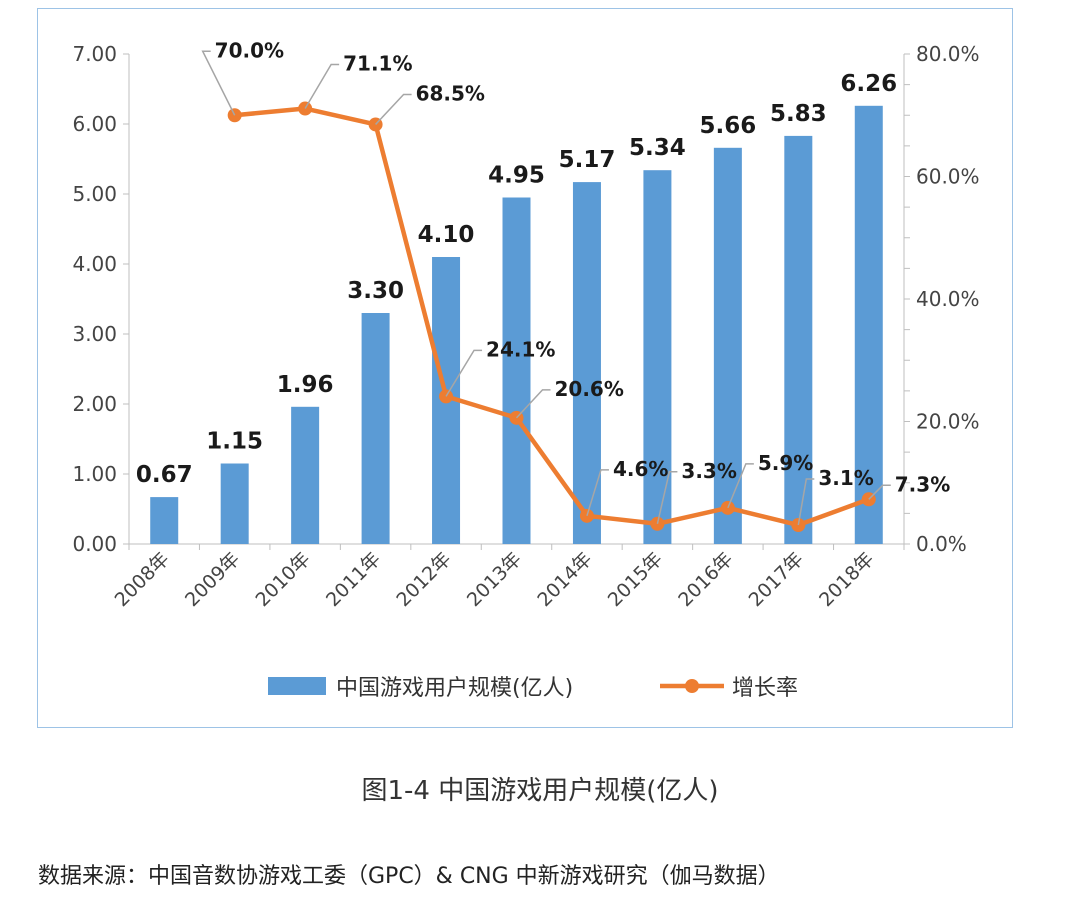  What do you see at coordinates (375, 291) in the screenshot?
I see `bar-value-label: 3.30` at bounding box center [375, 291].